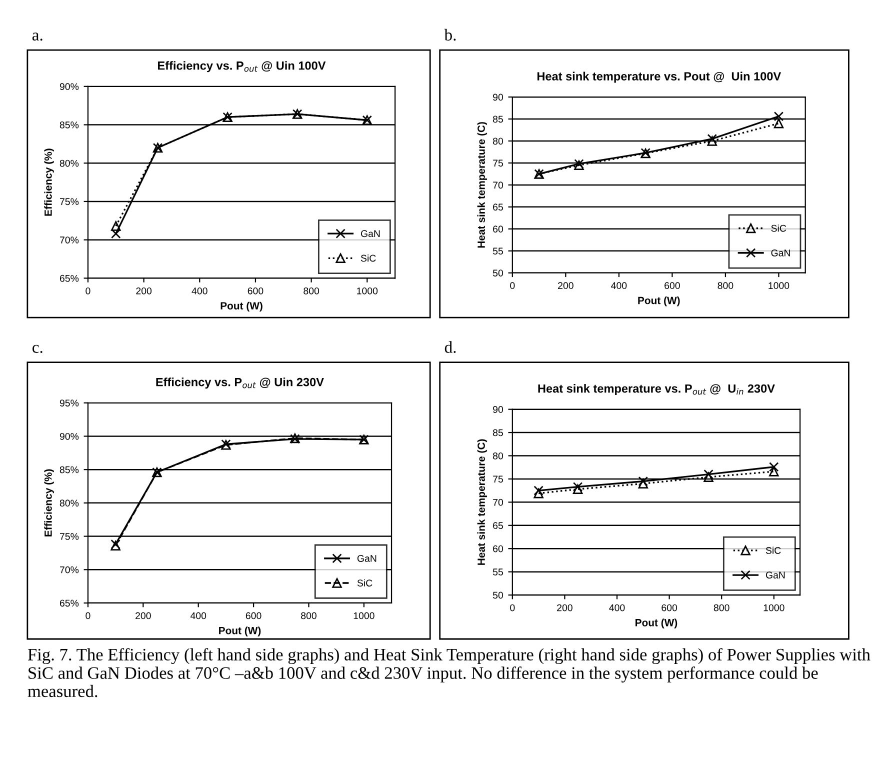  I want to click on text: c., so click(37, 348).